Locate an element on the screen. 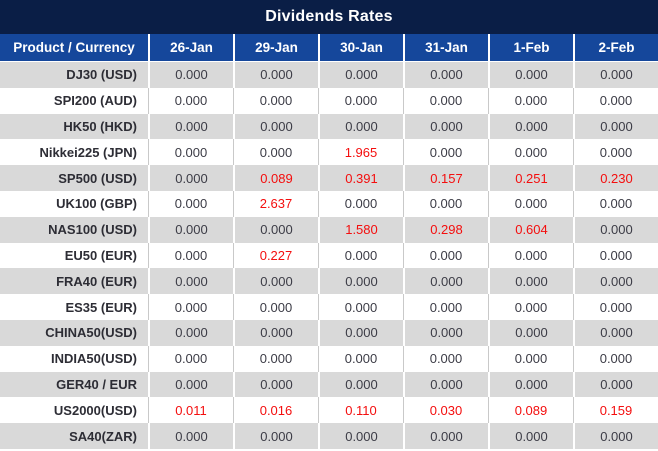 The height and width of the screenshot is (451, 658). dividend-value-cell: 0.159 is located at coordinates (615, 410).